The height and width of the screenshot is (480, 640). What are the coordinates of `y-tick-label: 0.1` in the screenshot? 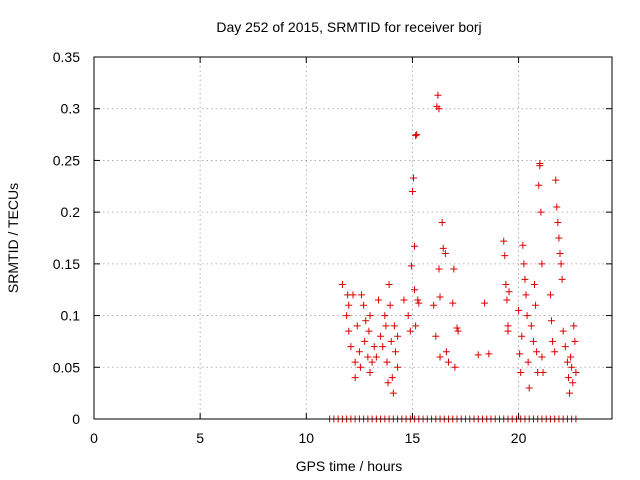 It's located at (71, 316).